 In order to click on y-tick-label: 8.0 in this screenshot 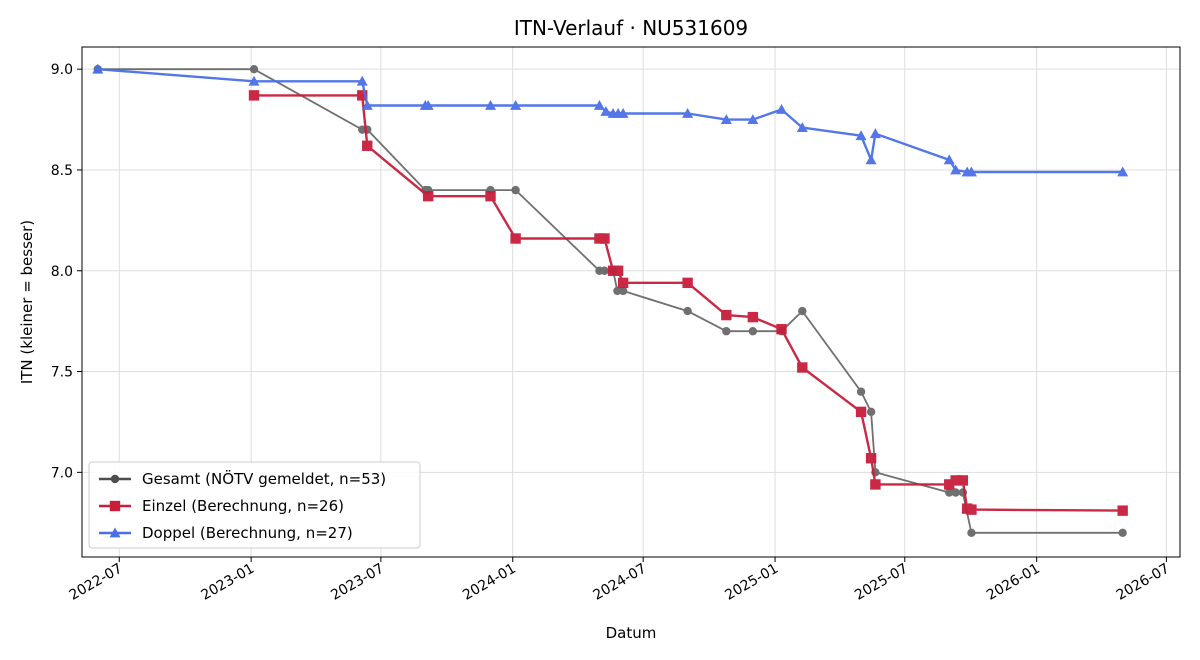, I will do `click(62, 272)`.